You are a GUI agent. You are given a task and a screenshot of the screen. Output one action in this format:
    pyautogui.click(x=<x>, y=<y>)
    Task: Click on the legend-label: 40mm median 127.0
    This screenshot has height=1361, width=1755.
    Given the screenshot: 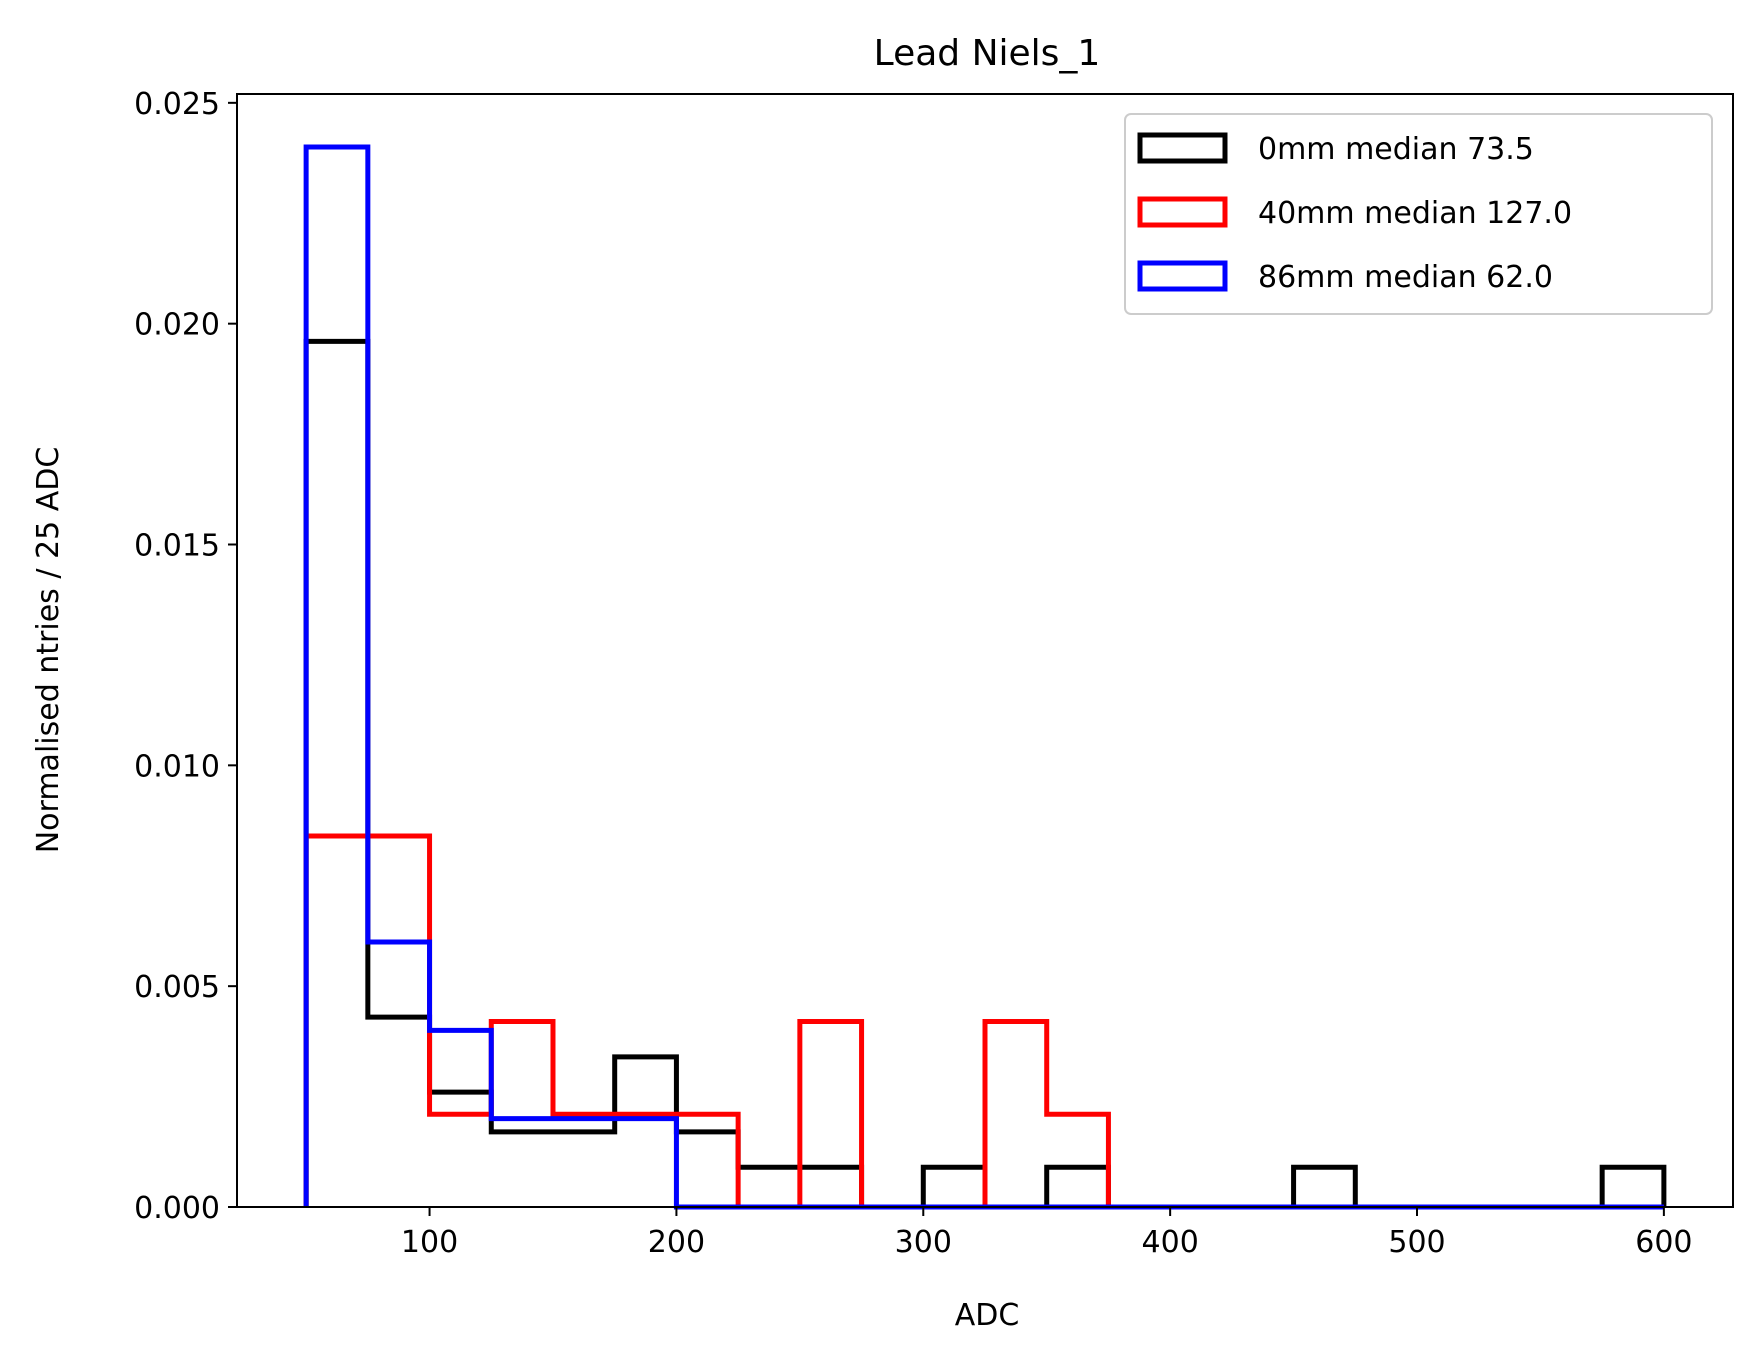 What is the action you would take?
    pyautogui.click(x=1415, y=213)
    